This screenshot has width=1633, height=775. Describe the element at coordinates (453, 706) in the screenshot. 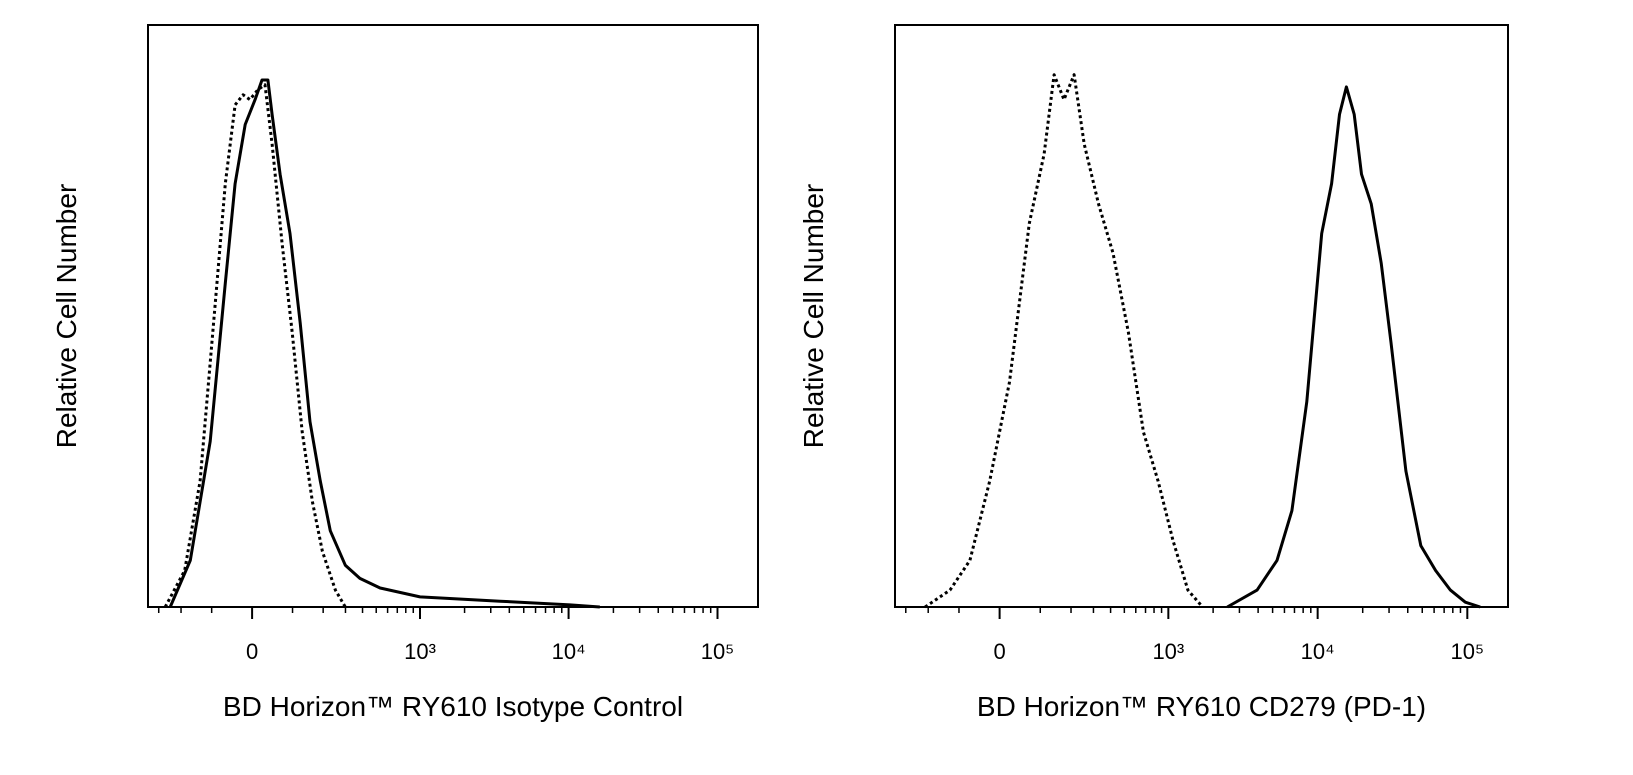

I see `x-axis-label: BD Horizon™ RY610 Isotype Control` at that location.